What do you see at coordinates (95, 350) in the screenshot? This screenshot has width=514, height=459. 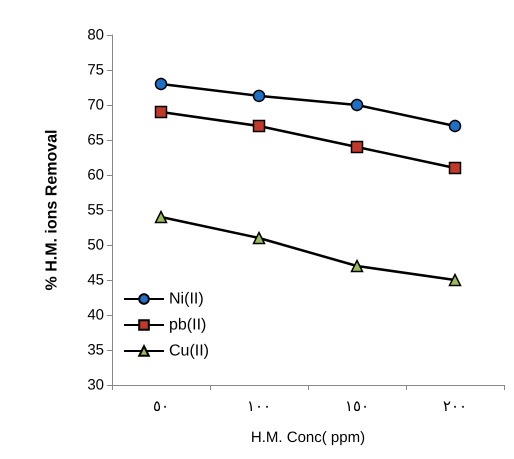 I see `y-tick-label: 35` at bounding box center [95, 350].